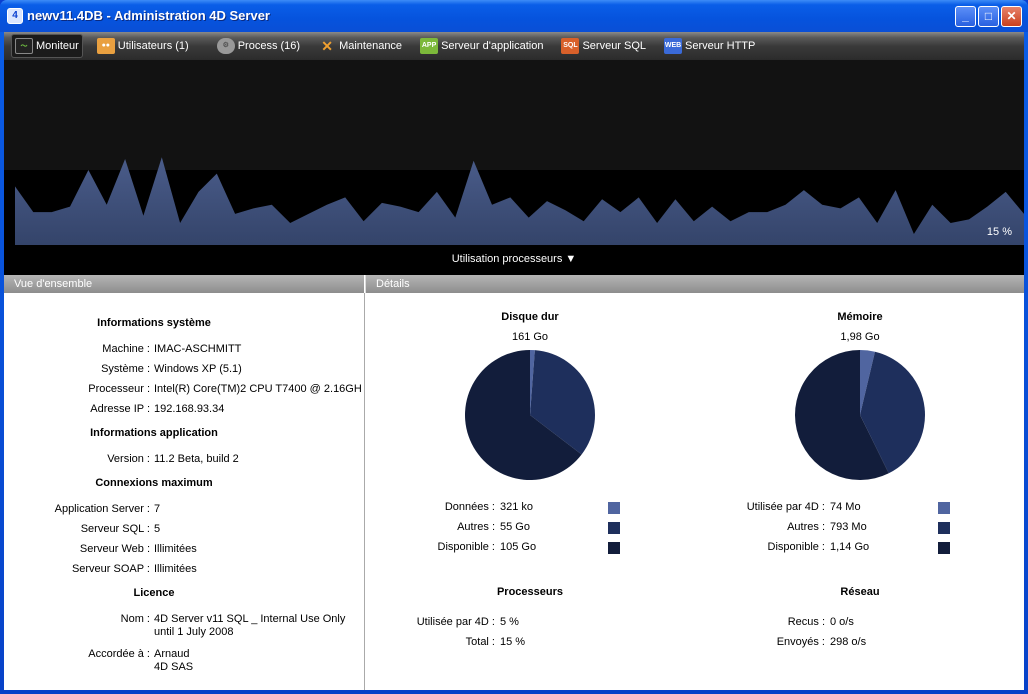  What do you see at coordinates (514, 259) in the screenshot?
I see `graph-selector-dropdown: Utilisation processeurs ▼` at bounding box center [514, 259].